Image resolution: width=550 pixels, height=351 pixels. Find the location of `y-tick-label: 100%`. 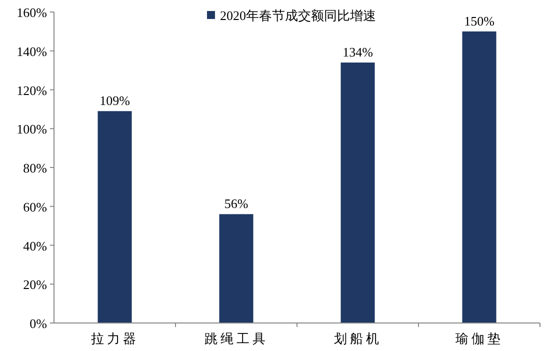

y-tick-label: 100% is located at coordinates (32, 129).